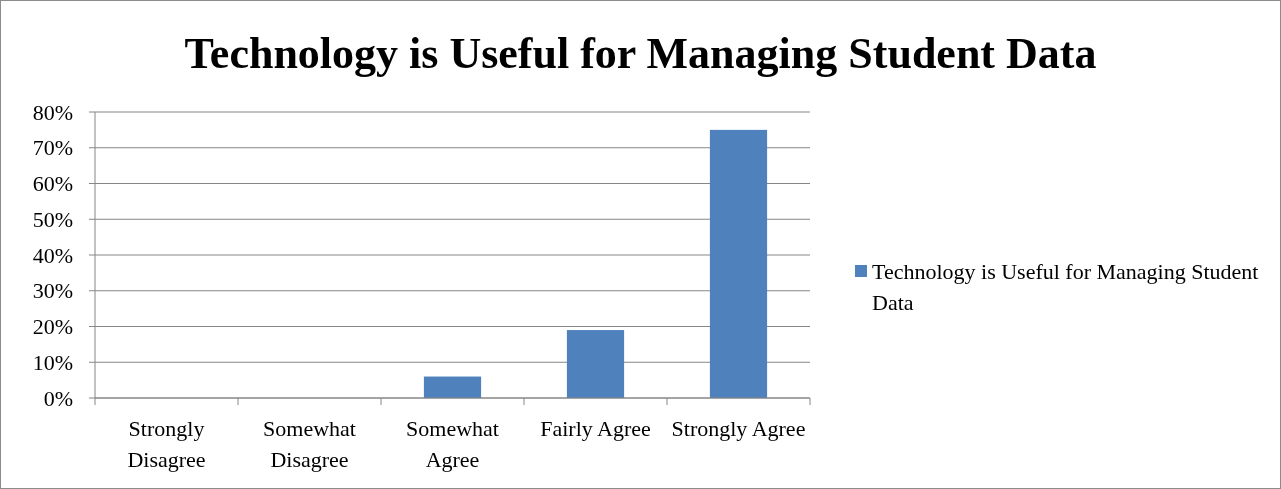 This screenshot has width=1281, height=489. Describe the element at coordinates (52, 148) in the screenshot. I see `y-tick-label: 70%` at that location.